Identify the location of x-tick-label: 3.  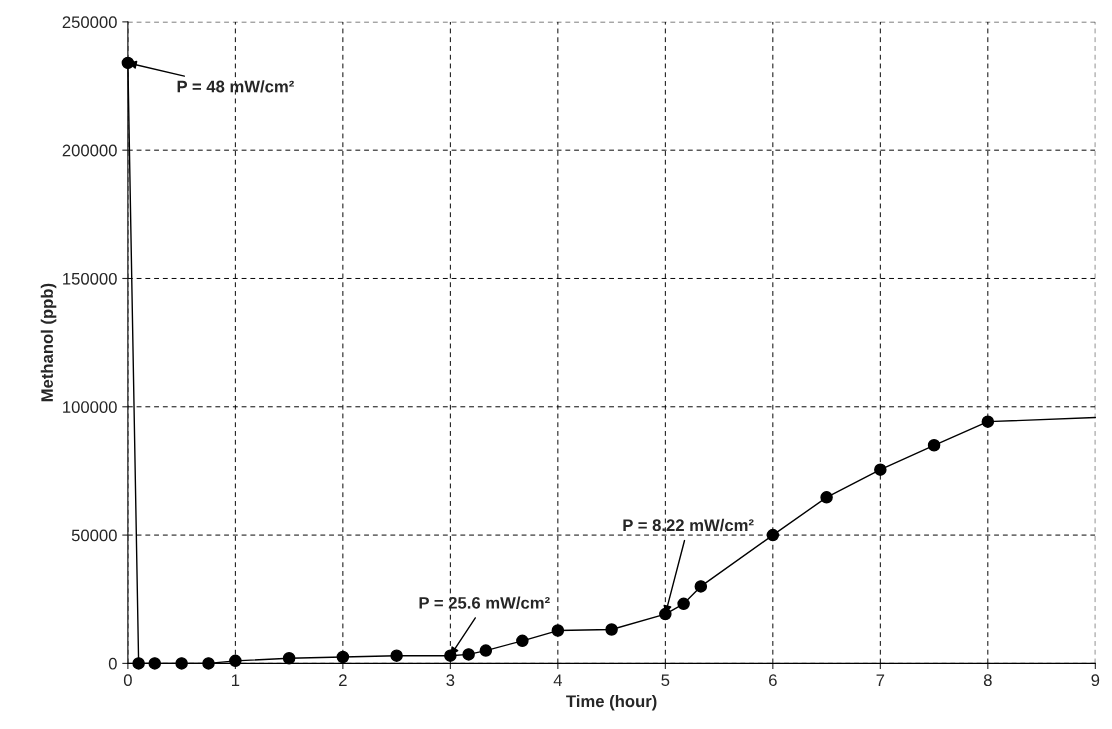
(450, 680).